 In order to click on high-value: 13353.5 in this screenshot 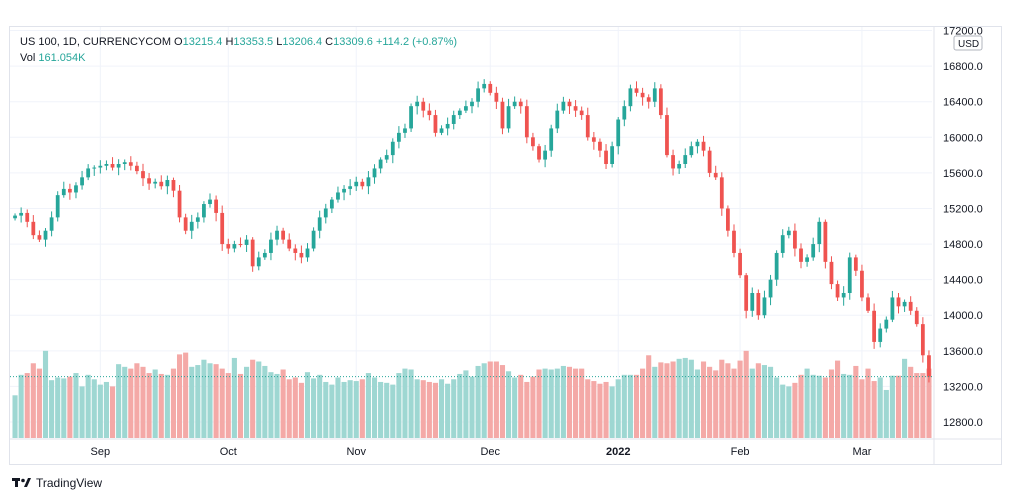, I will do `click(253, 42)`.